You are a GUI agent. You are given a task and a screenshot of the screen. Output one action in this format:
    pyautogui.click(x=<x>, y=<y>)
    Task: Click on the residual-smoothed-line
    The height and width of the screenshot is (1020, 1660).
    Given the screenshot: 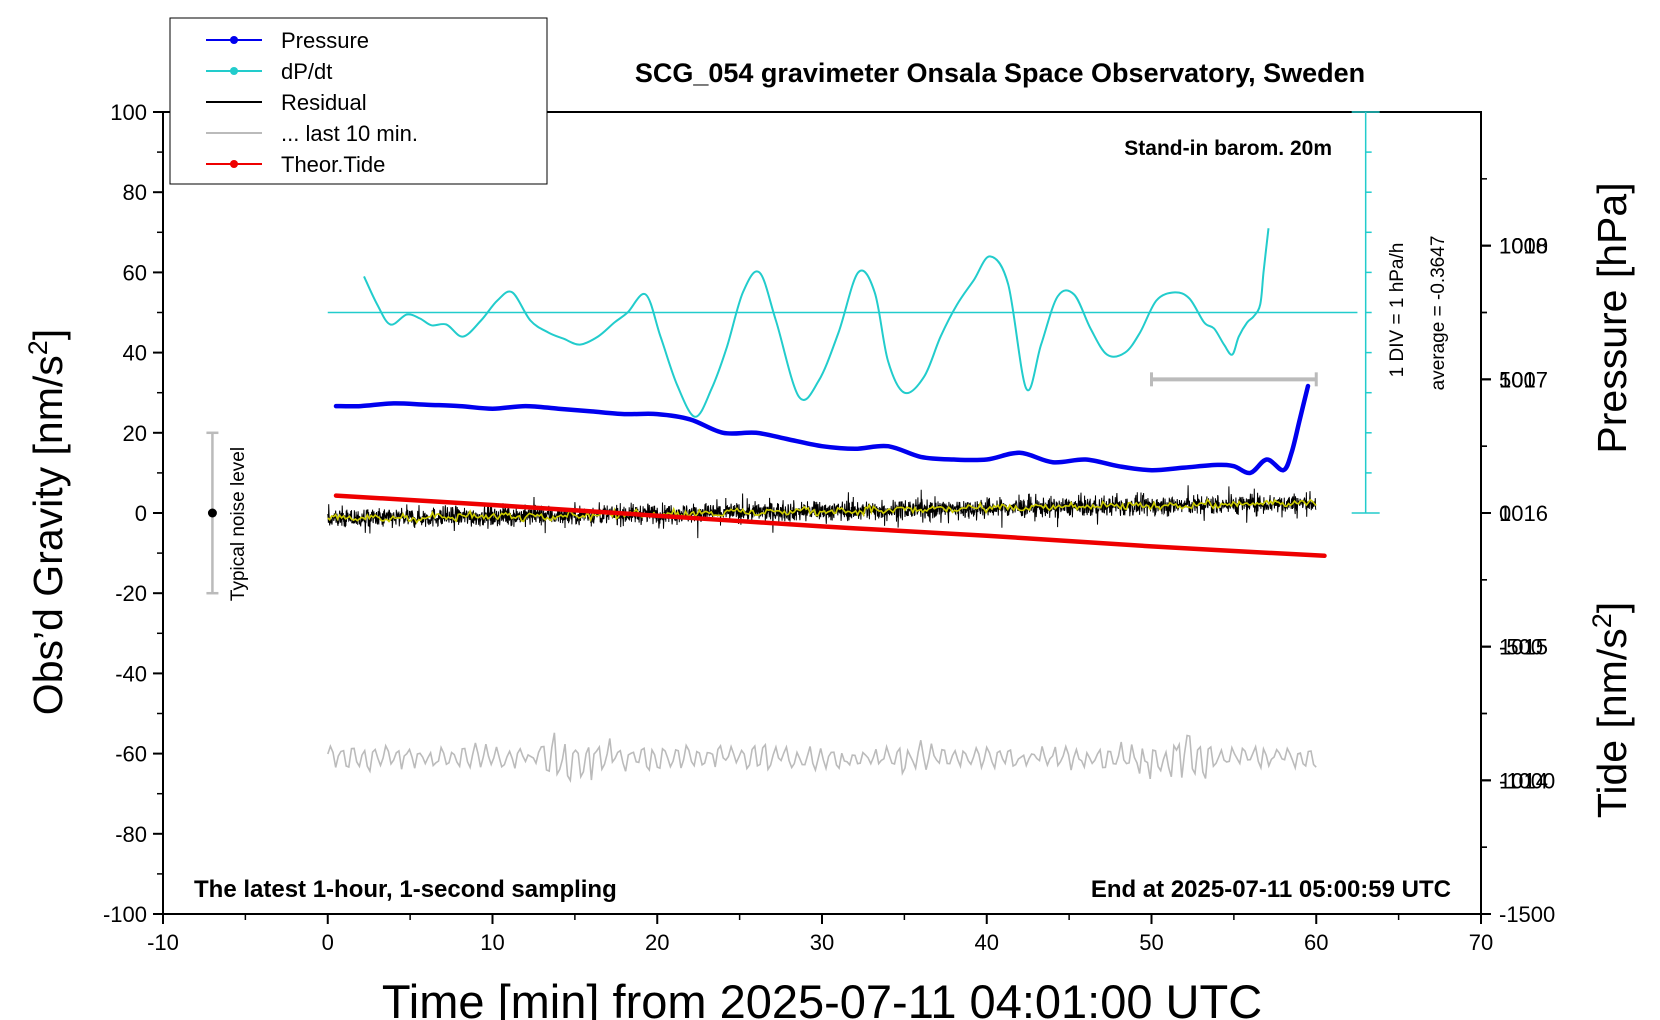 What is the action you would take?
    pyautogui.click(x=822, y=511)
    